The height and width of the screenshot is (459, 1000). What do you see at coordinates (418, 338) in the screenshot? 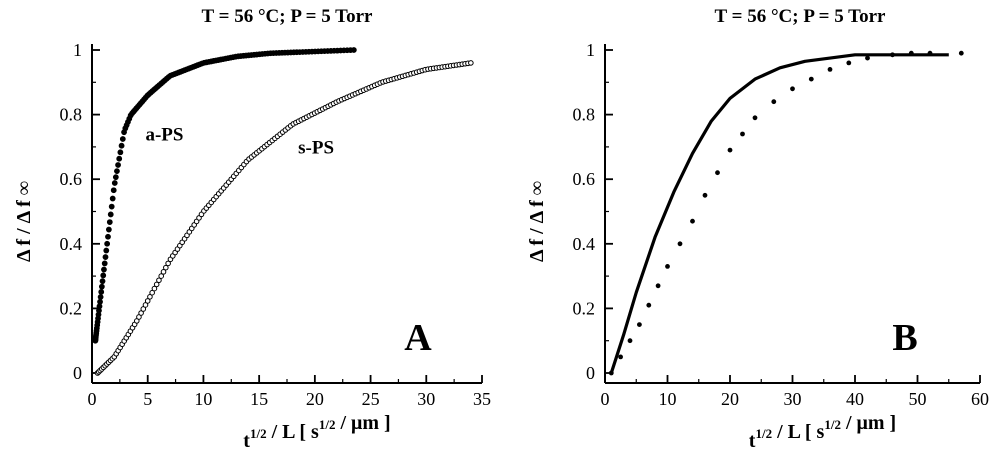
I see `panel-label: A` at bounding box center [418, 338].